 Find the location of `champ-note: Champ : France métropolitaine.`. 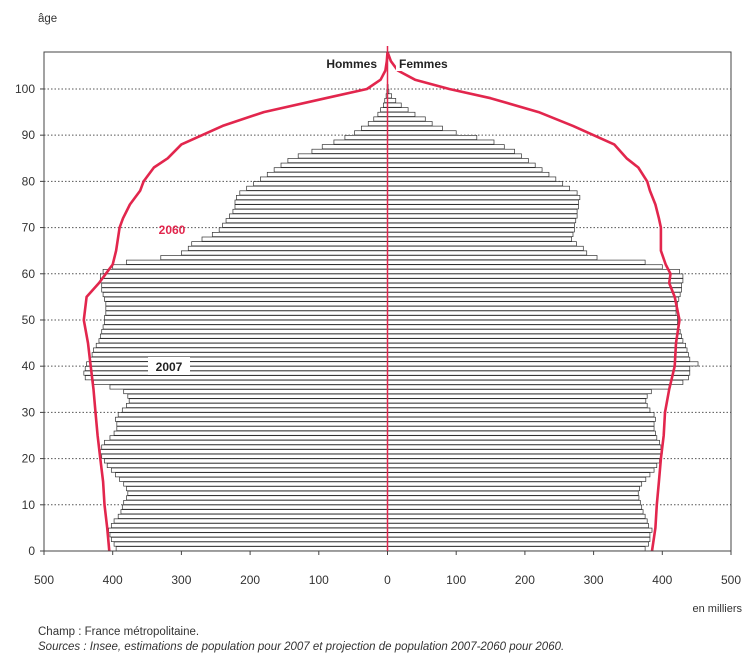

champ-note: Champ : France métropolitaine. is located at coordinates (119, 632).